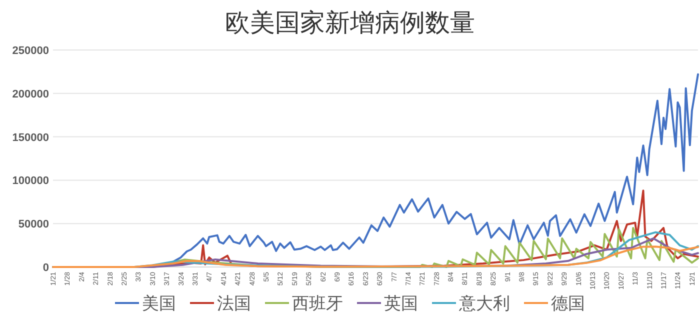 The width and height of the screenshot is (700, 321). I want to click on y-tick-label: 100000, so click(30, 181).